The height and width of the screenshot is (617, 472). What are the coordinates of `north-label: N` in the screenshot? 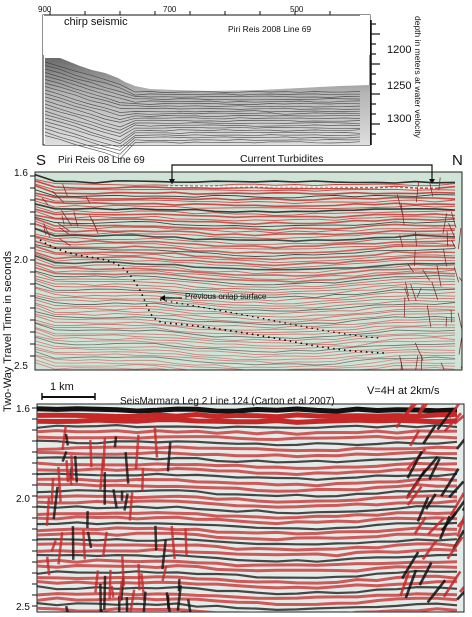 It's located at (457, 160).